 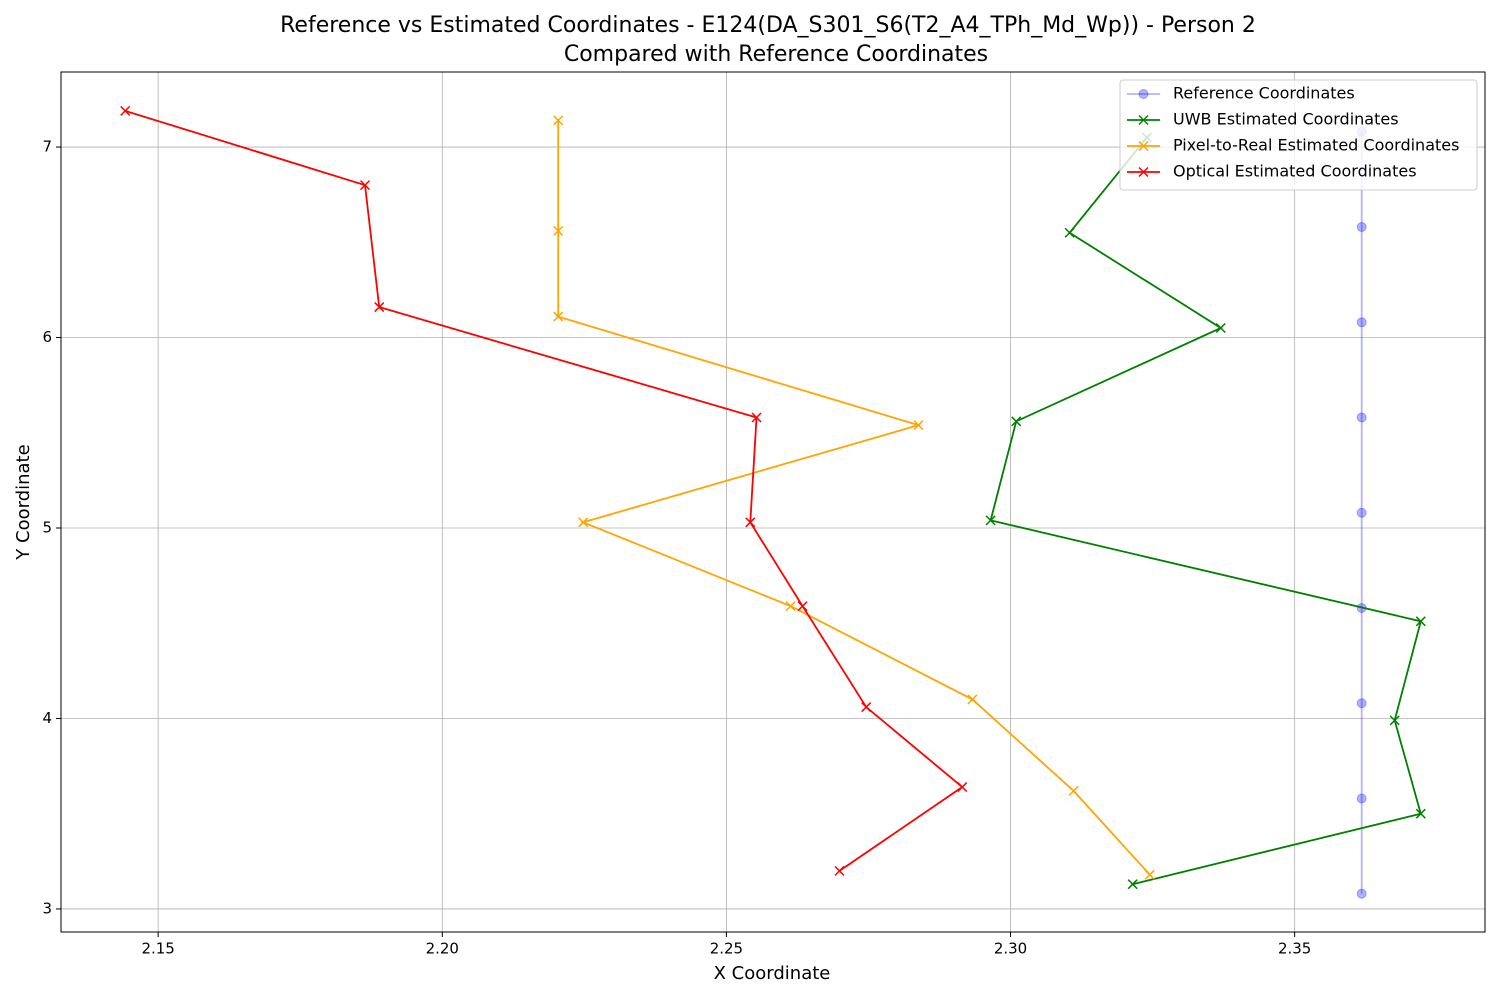 What do you see at coordinates (772, 973) in the screenshot?
I see `x-axis-label: X Coordinate` at bounding box center [772, 973].